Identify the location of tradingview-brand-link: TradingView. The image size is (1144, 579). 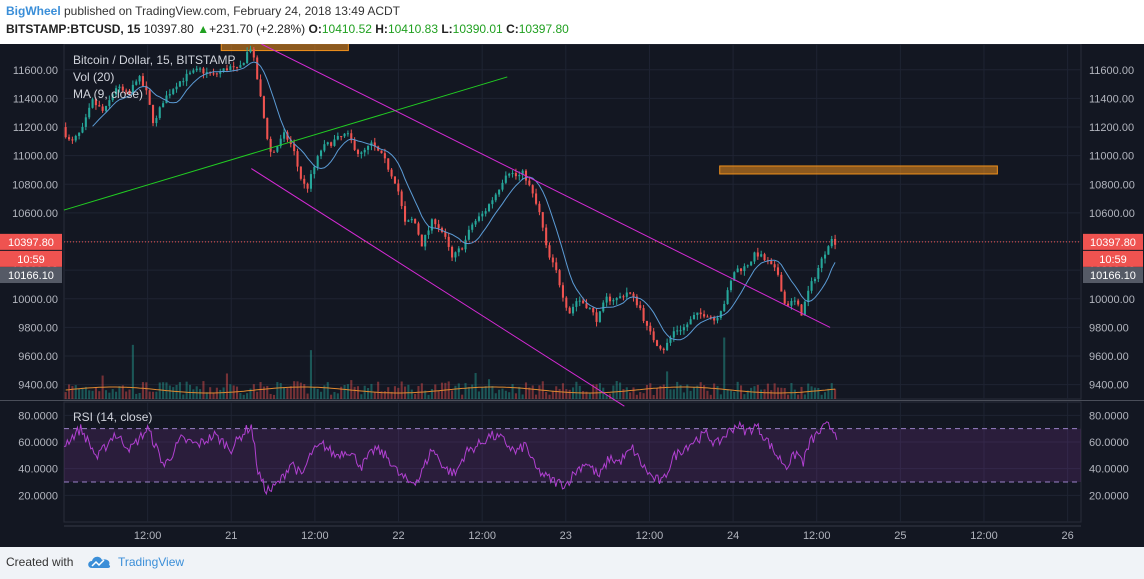
(151, 562).